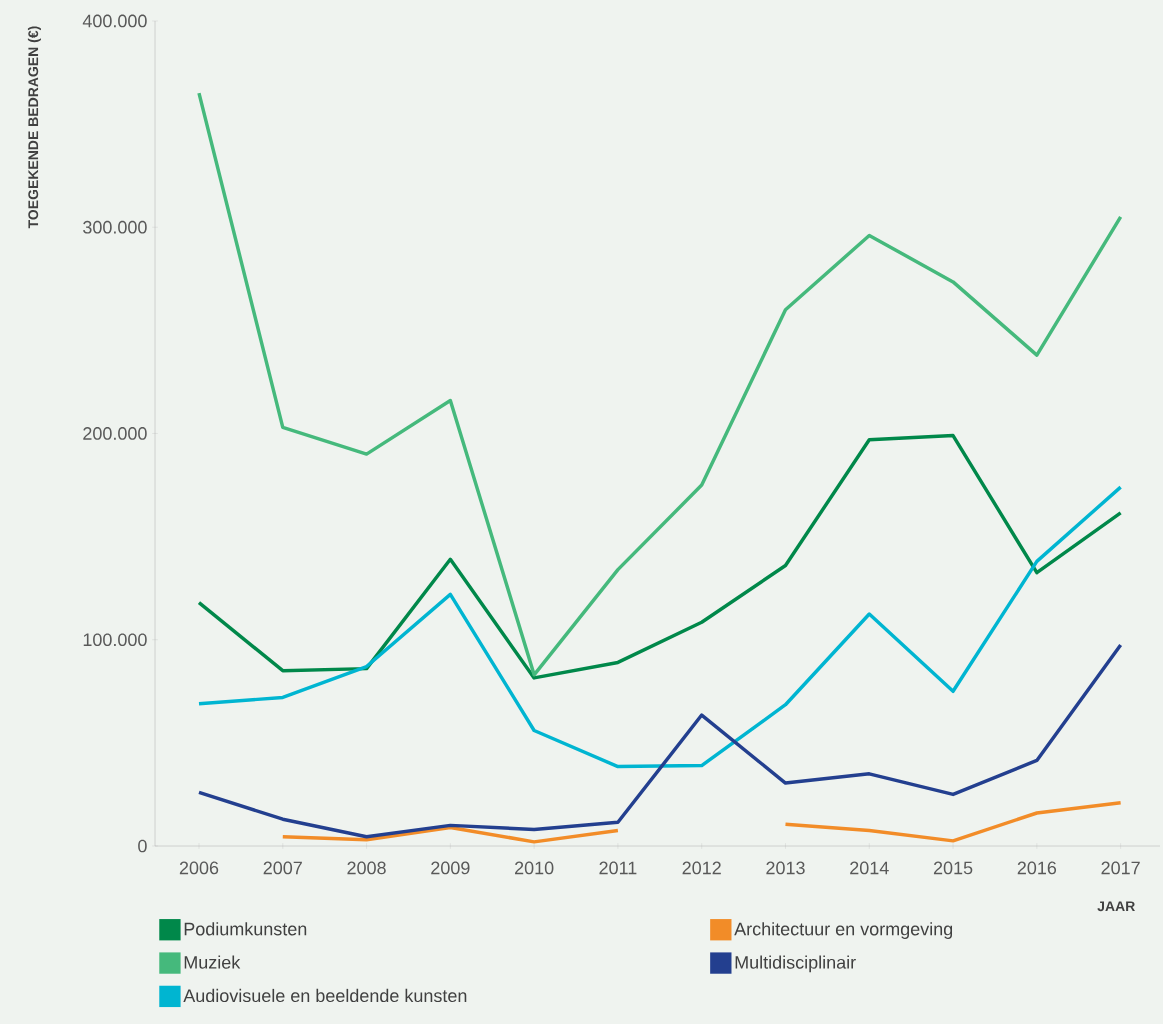 The height and width of the screenshot is (1024, 1163). I want to click on x-tick-label: 2014, so click(869, 868).